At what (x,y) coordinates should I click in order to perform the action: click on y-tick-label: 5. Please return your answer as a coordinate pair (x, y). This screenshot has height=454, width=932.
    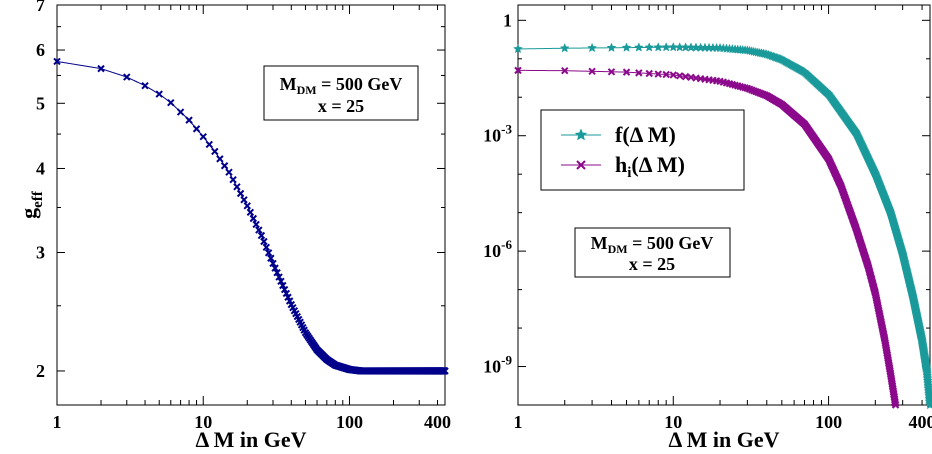
    Looking at the image, I should click on (40, 103).